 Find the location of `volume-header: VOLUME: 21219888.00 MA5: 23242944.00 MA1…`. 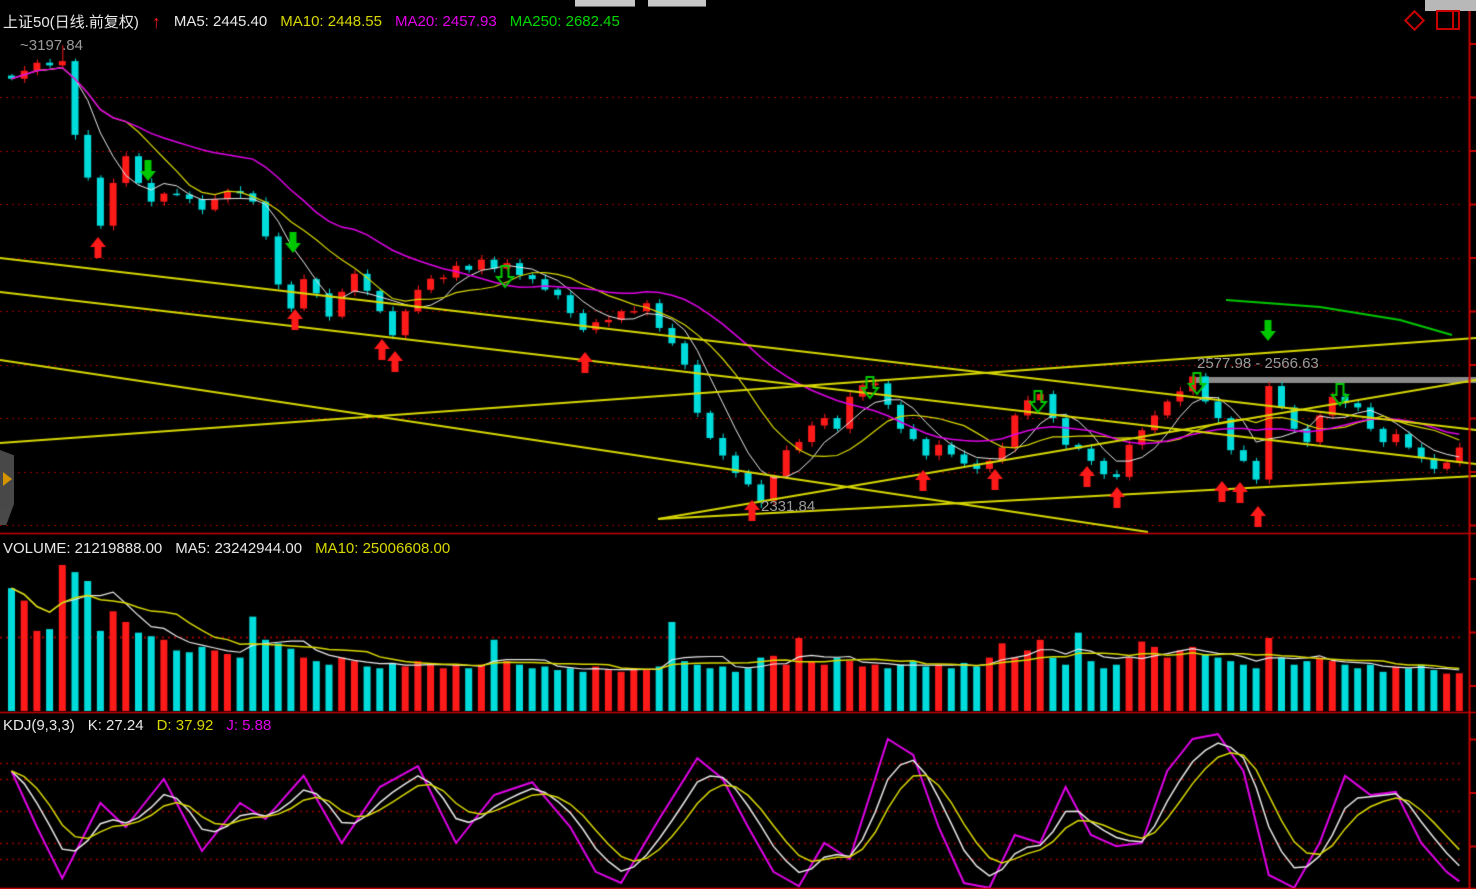

volume-header: VOLUME: 21219888.00 MA5: 23242944.00 MA1… is located at coordinates (226, 548).